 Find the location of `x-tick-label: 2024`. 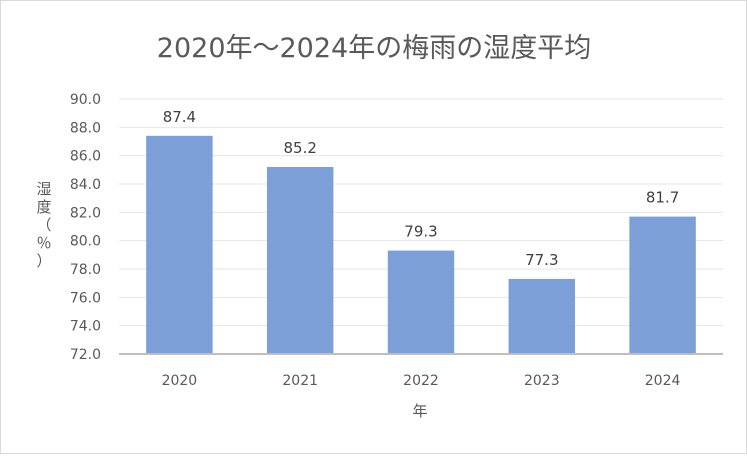

x-tick-label: 2024 is located at coordinates (663, 381).